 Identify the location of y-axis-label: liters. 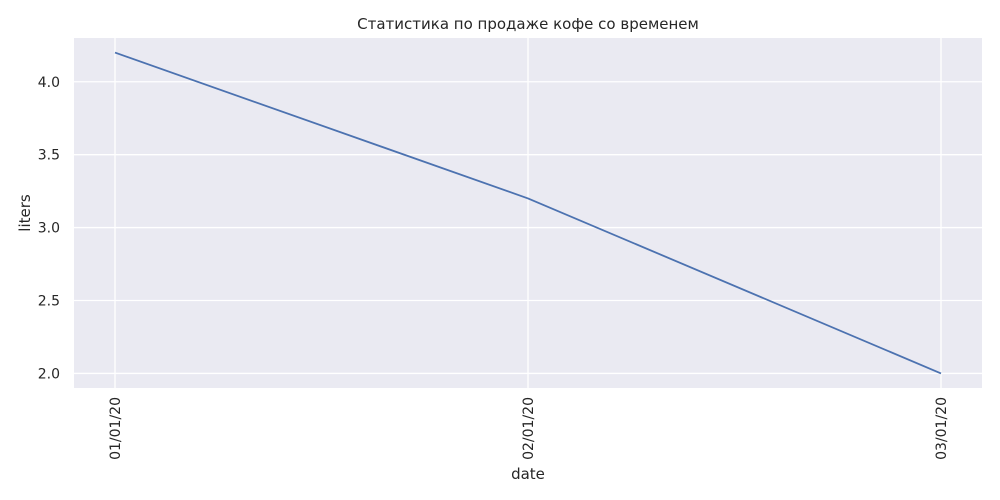
(25, 213).